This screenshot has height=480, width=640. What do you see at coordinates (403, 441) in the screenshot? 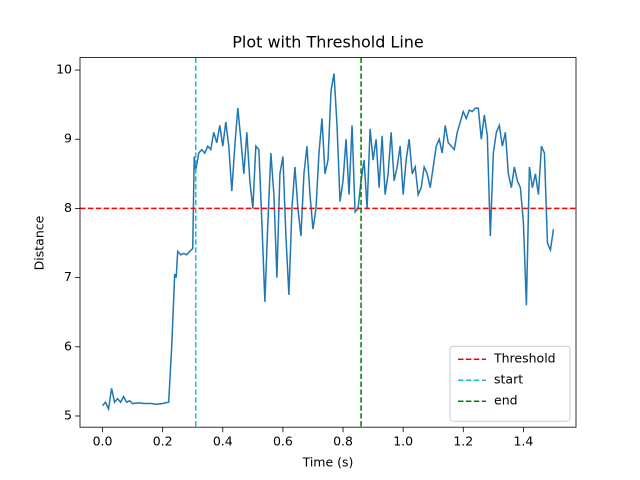
I see `x-tick-label: 1.0` at bounding box center [403, 441].